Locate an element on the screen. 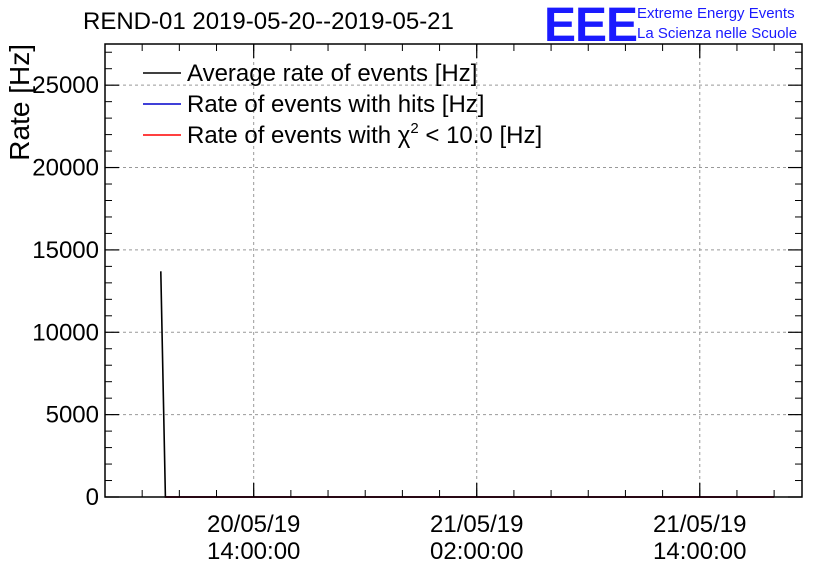  y-tick-label: 15000 is located at coordinates (65, 250).